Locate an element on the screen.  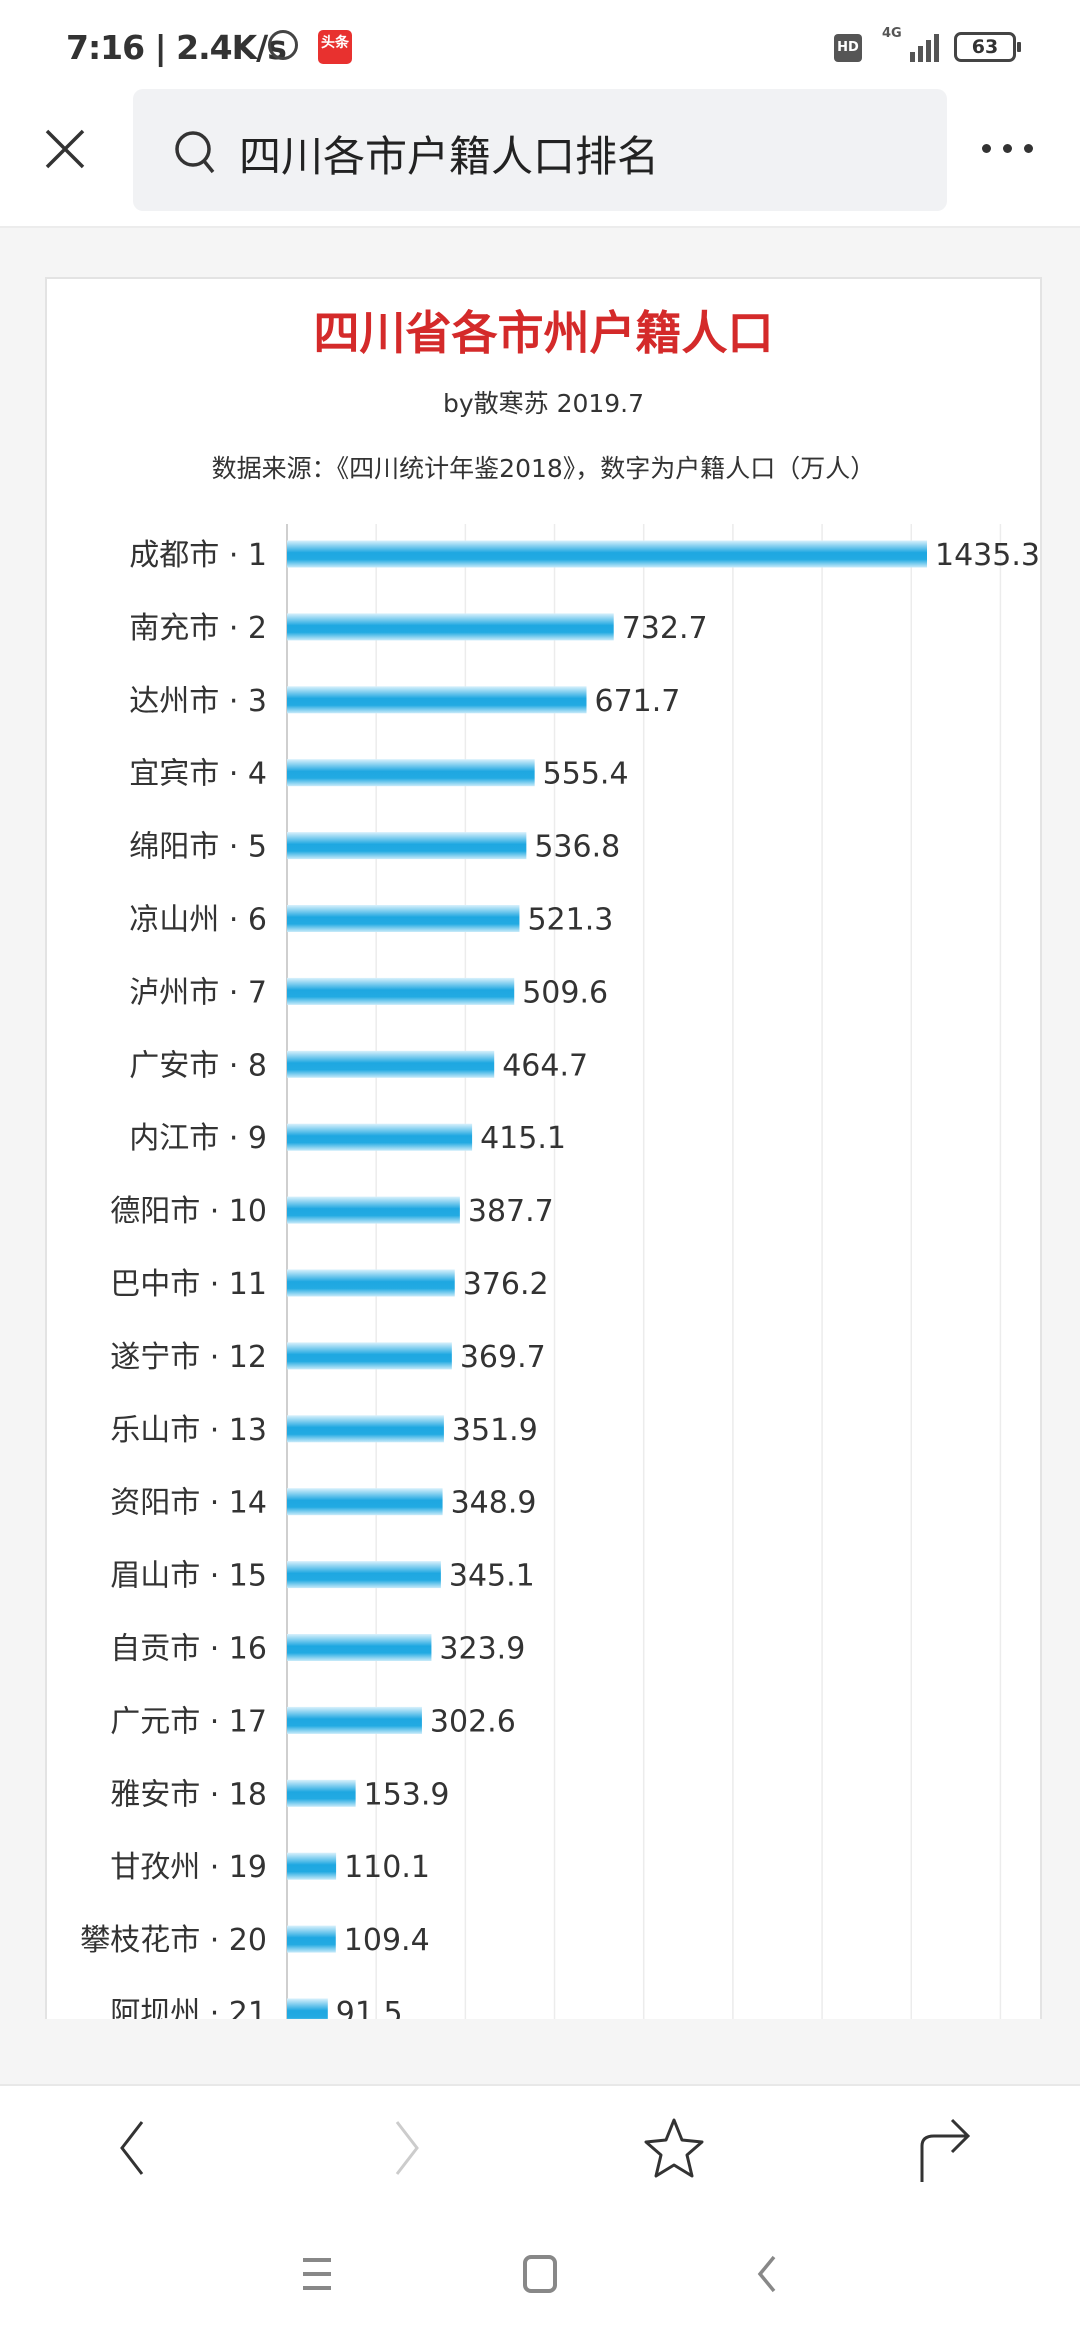
value-label: 302.6 is located at coordinates (473, 1721).